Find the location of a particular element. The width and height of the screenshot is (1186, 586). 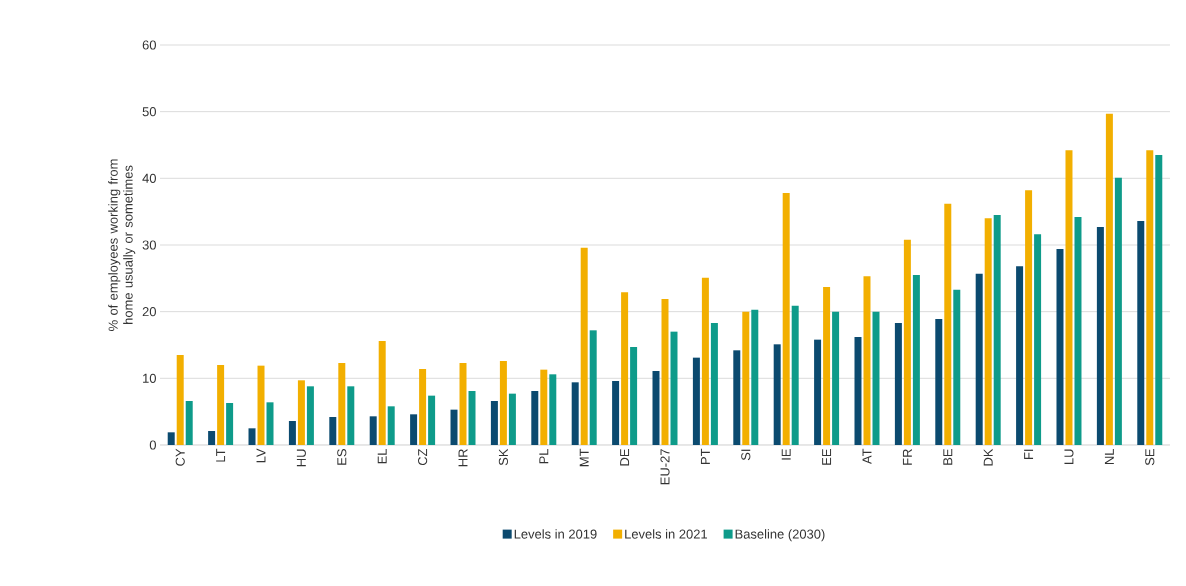

legend-label: Levels in 2021 is located at coordinates (666, 534).